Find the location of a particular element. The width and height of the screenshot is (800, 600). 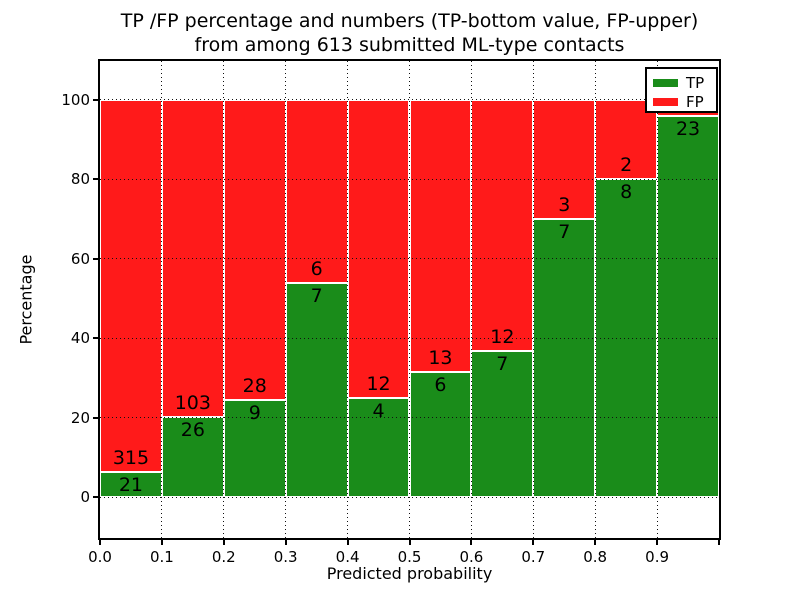

bar-value-tp: 4 is located at coordinates (378, 410).